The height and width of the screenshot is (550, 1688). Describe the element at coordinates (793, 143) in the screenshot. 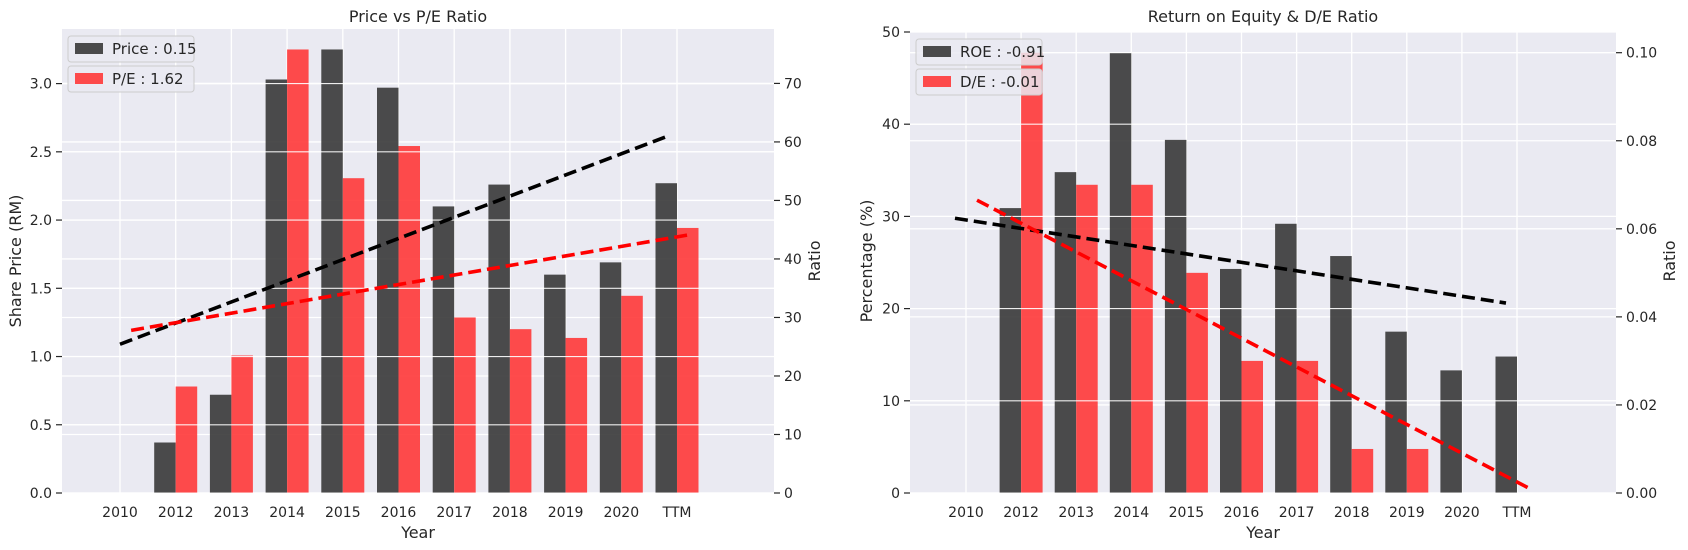

I see `y2-tick-label: 60` at that location.